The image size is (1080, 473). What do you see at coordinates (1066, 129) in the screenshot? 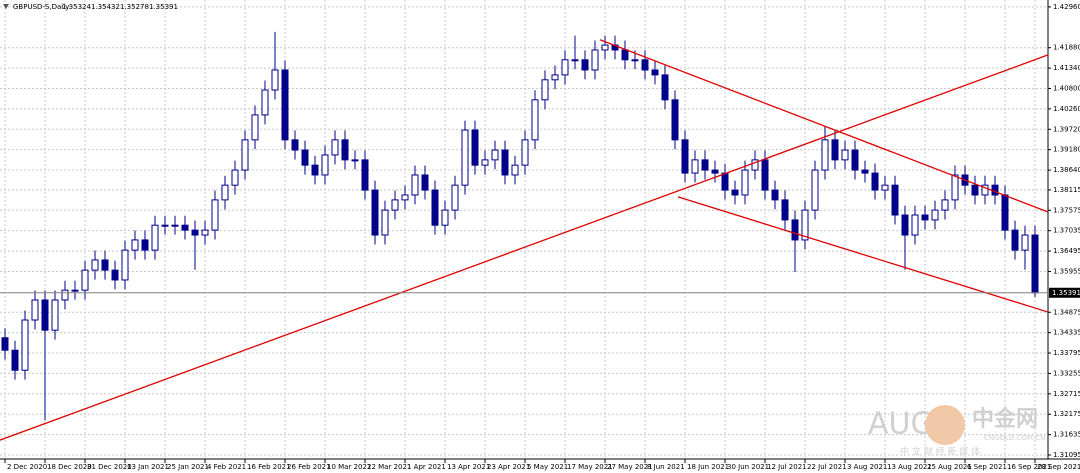
I see `y-tick-label: 1.39720` at bounding box center [1066, 129].